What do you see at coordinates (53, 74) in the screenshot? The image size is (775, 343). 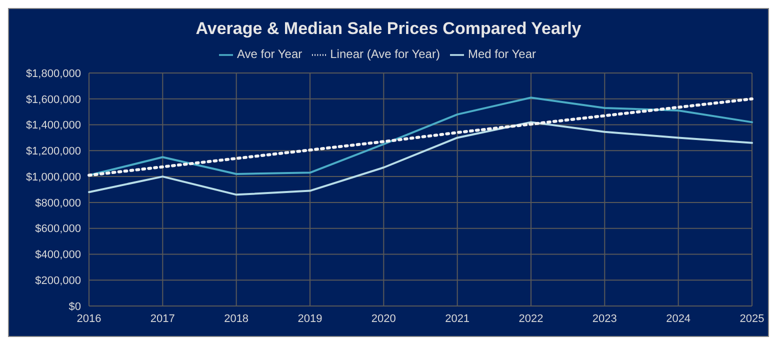 I see `y-tick-label: $1,800,000` at bounding box center [53, 74].